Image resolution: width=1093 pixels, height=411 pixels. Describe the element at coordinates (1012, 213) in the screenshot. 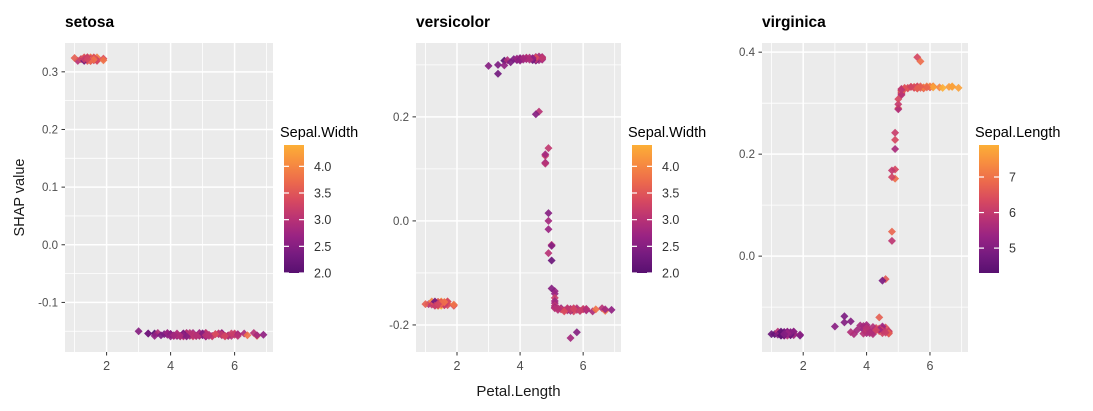

I see `legend-tick-label: 6` at that location.